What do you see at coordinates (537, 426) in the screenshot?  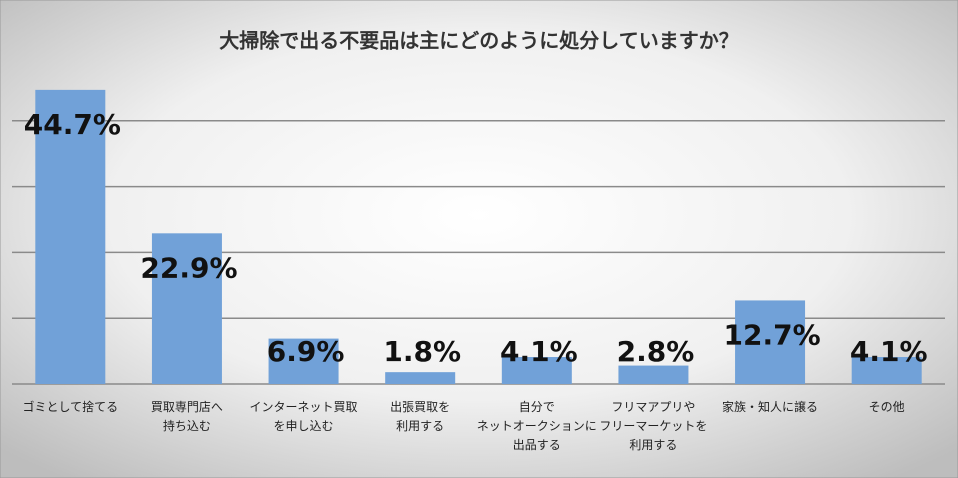 I see `x-tick-label: 自分でネットオークションに出品する` at bounding box center [537, 426].